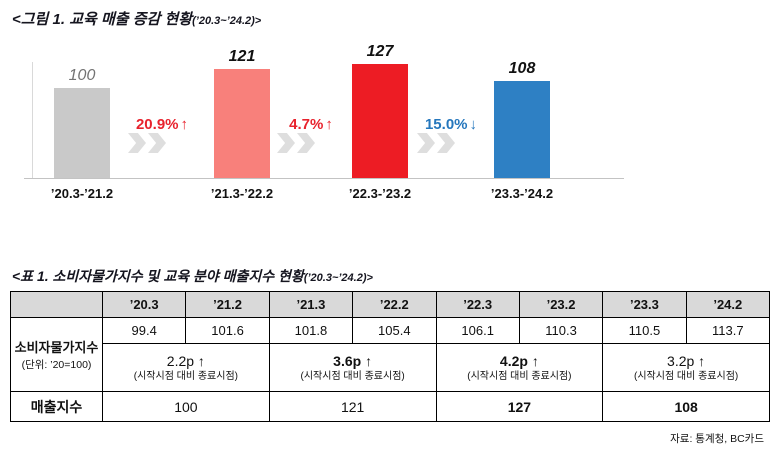  What do you see at coordinates (227, 21) in the screenshot?
I see `figure-title-period: (’20.3~’24.2)>` at bounding box center [227, 21].